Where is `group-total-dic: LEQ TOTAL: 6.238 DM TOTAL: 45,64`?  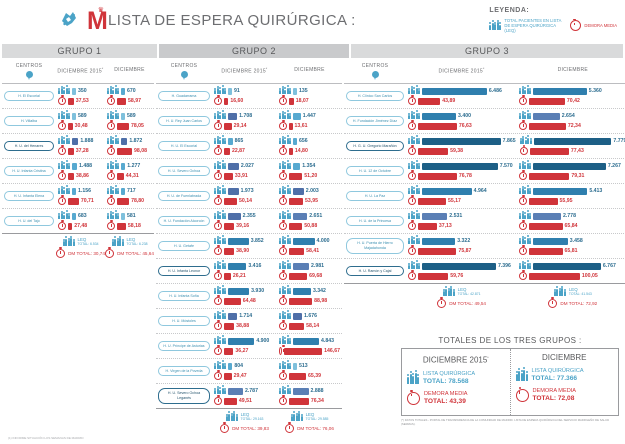 group-total-dic: LEQ TOTAL: 6.238 DM TOTAL: 45,64 is located at coordinates (129, 246).